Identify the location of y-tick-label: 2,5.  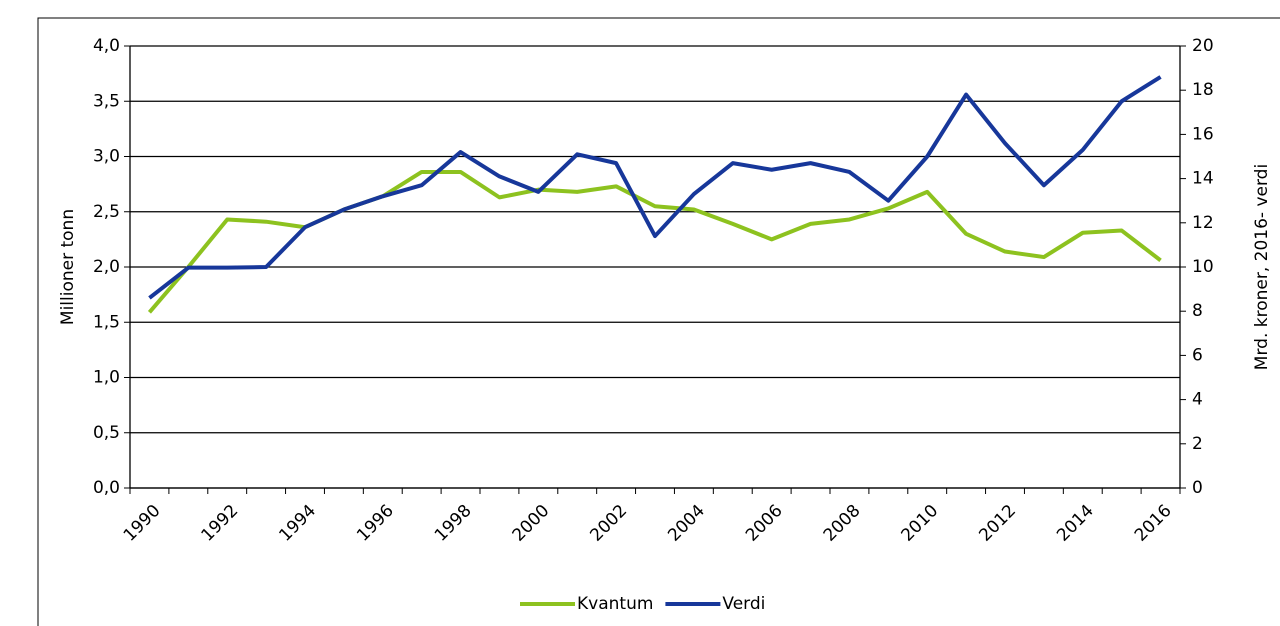
(106, 212).